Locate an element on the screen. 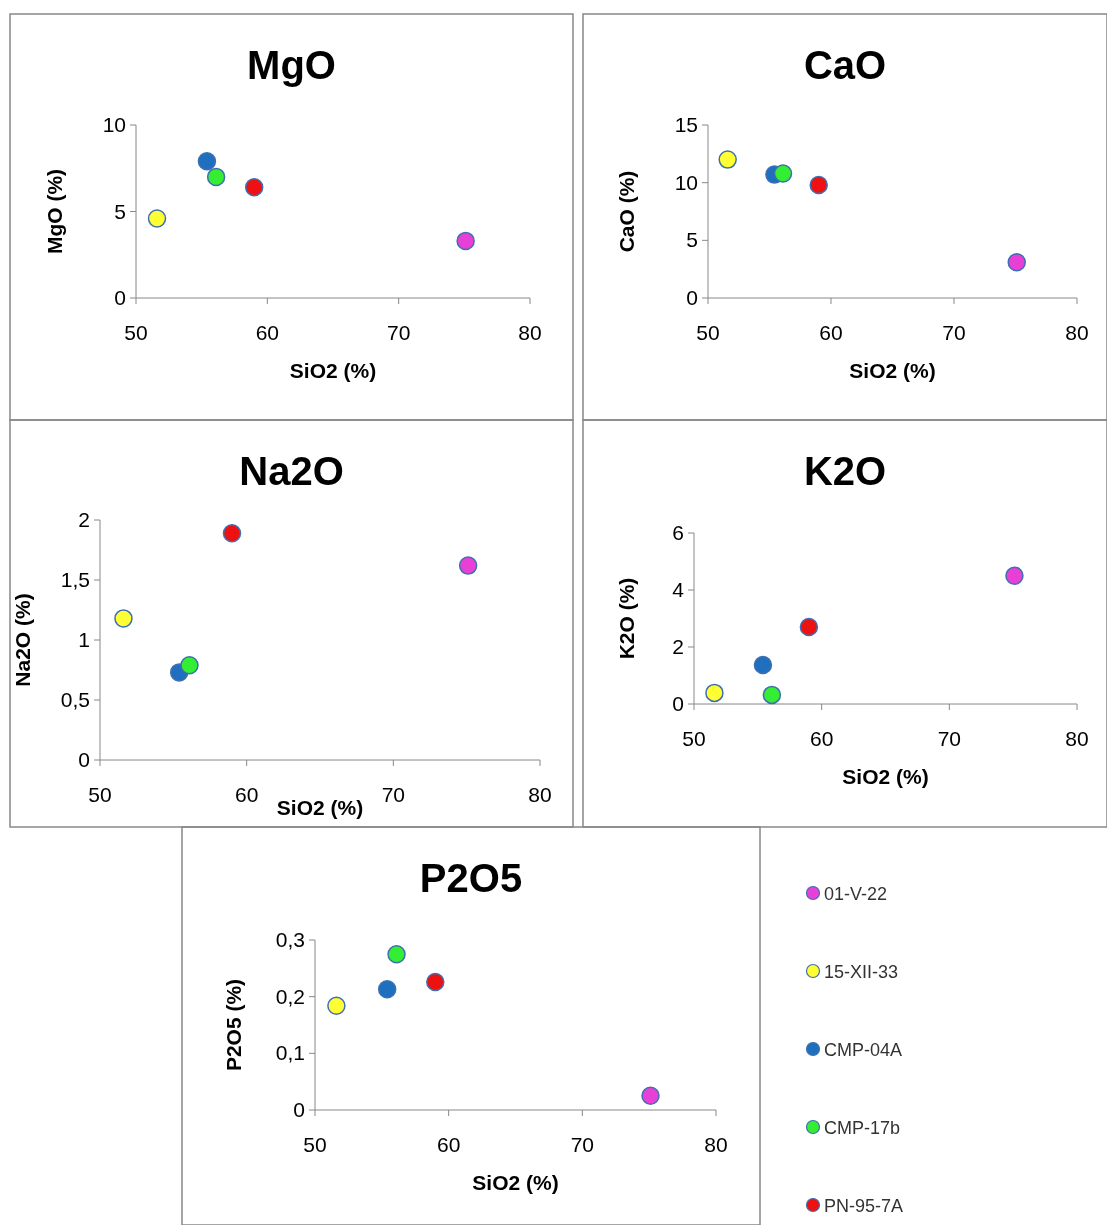 The image size is (1107, 1225). chart-title: CaO is located at coordinates (845, 65).